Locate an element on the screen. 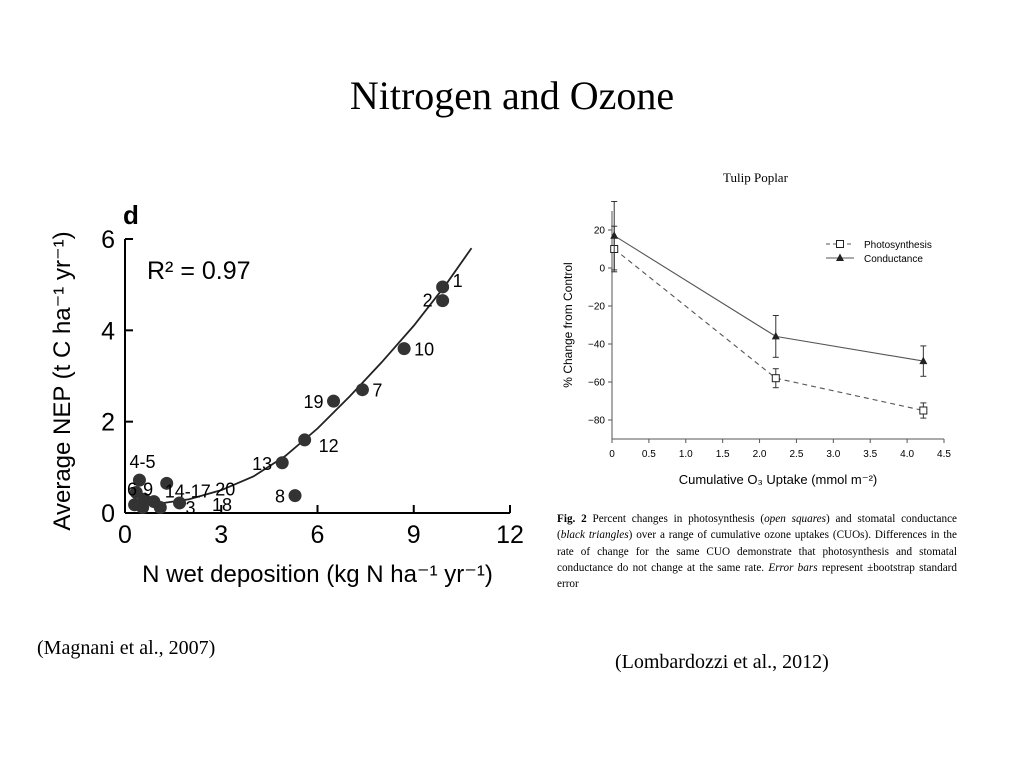  data-label: 6 is located at coordinates (132, 489).